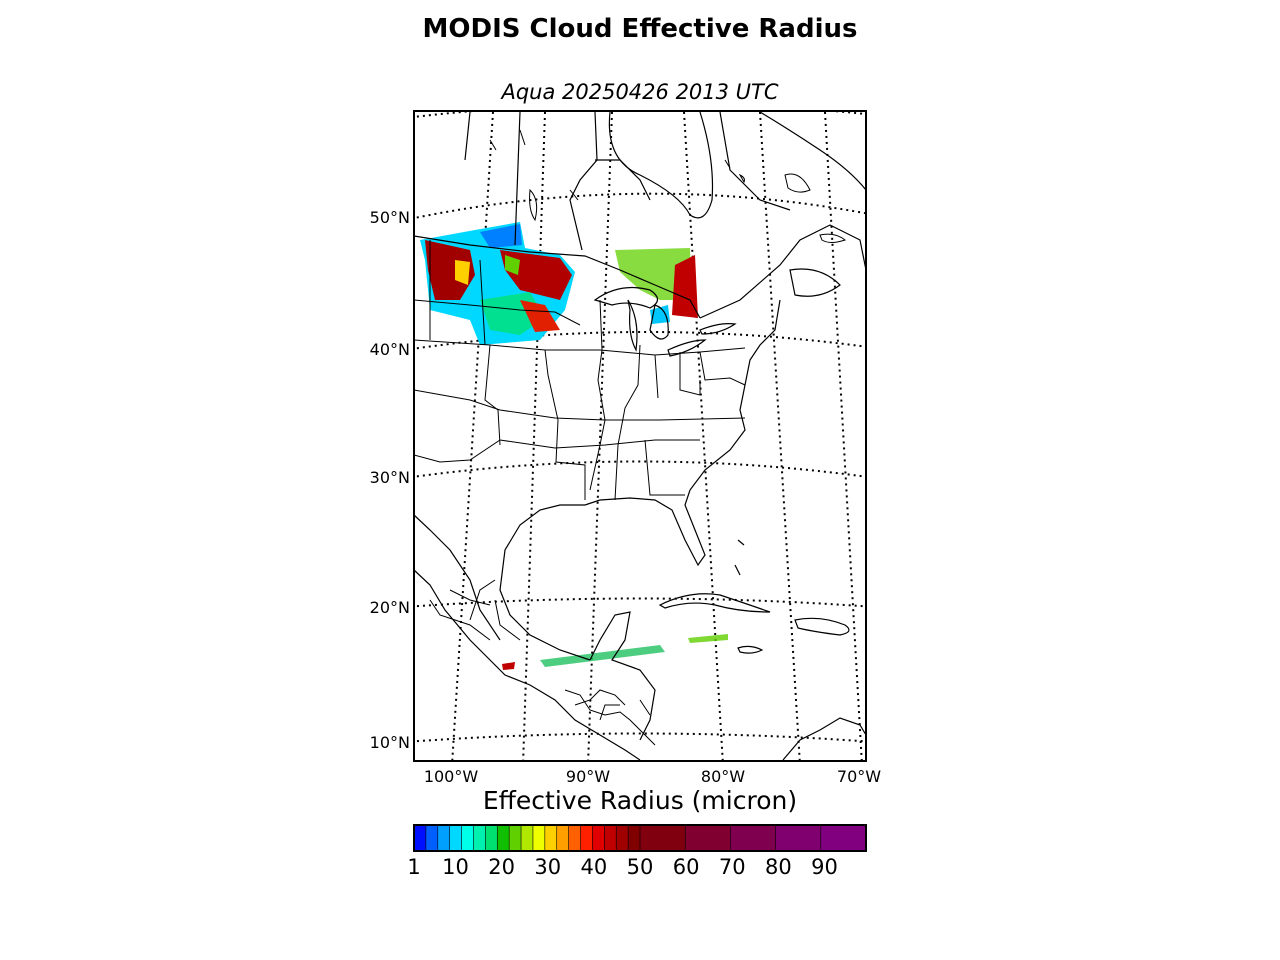  I want to click on canadian-lakes, so click(668, 186).